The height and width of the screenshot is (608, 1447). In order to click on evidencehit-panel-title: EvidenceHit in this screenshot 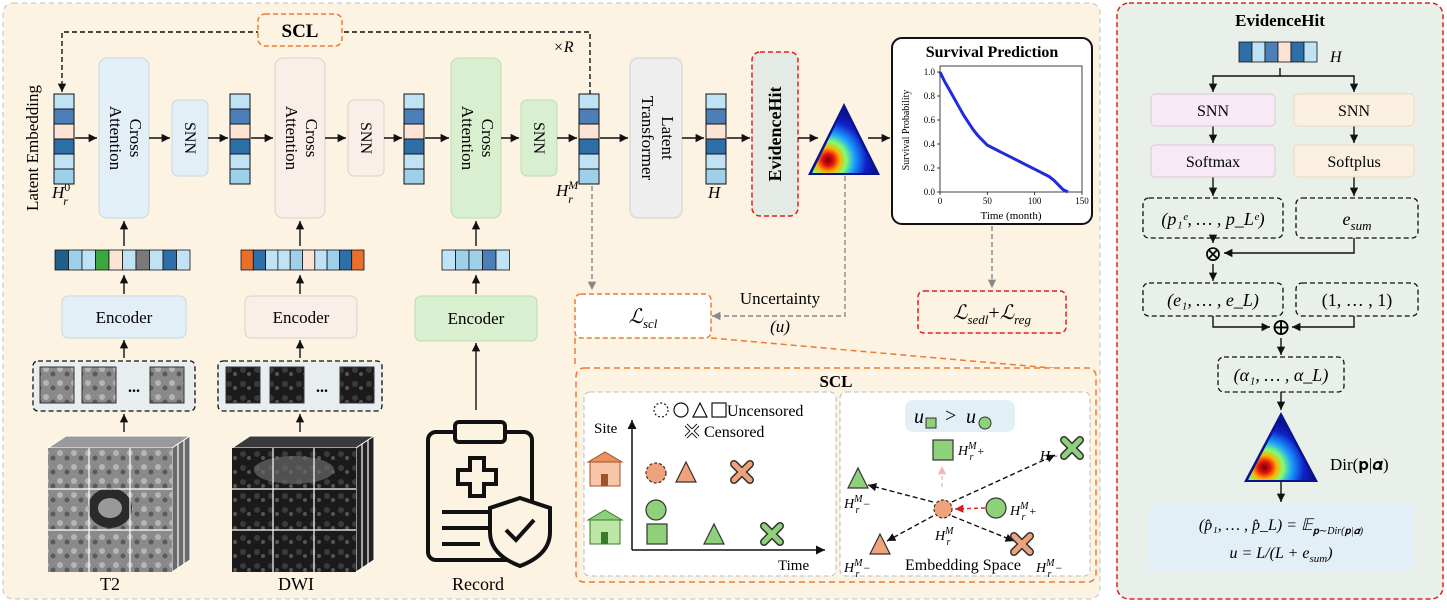, I will do `click(1280, 20)`.